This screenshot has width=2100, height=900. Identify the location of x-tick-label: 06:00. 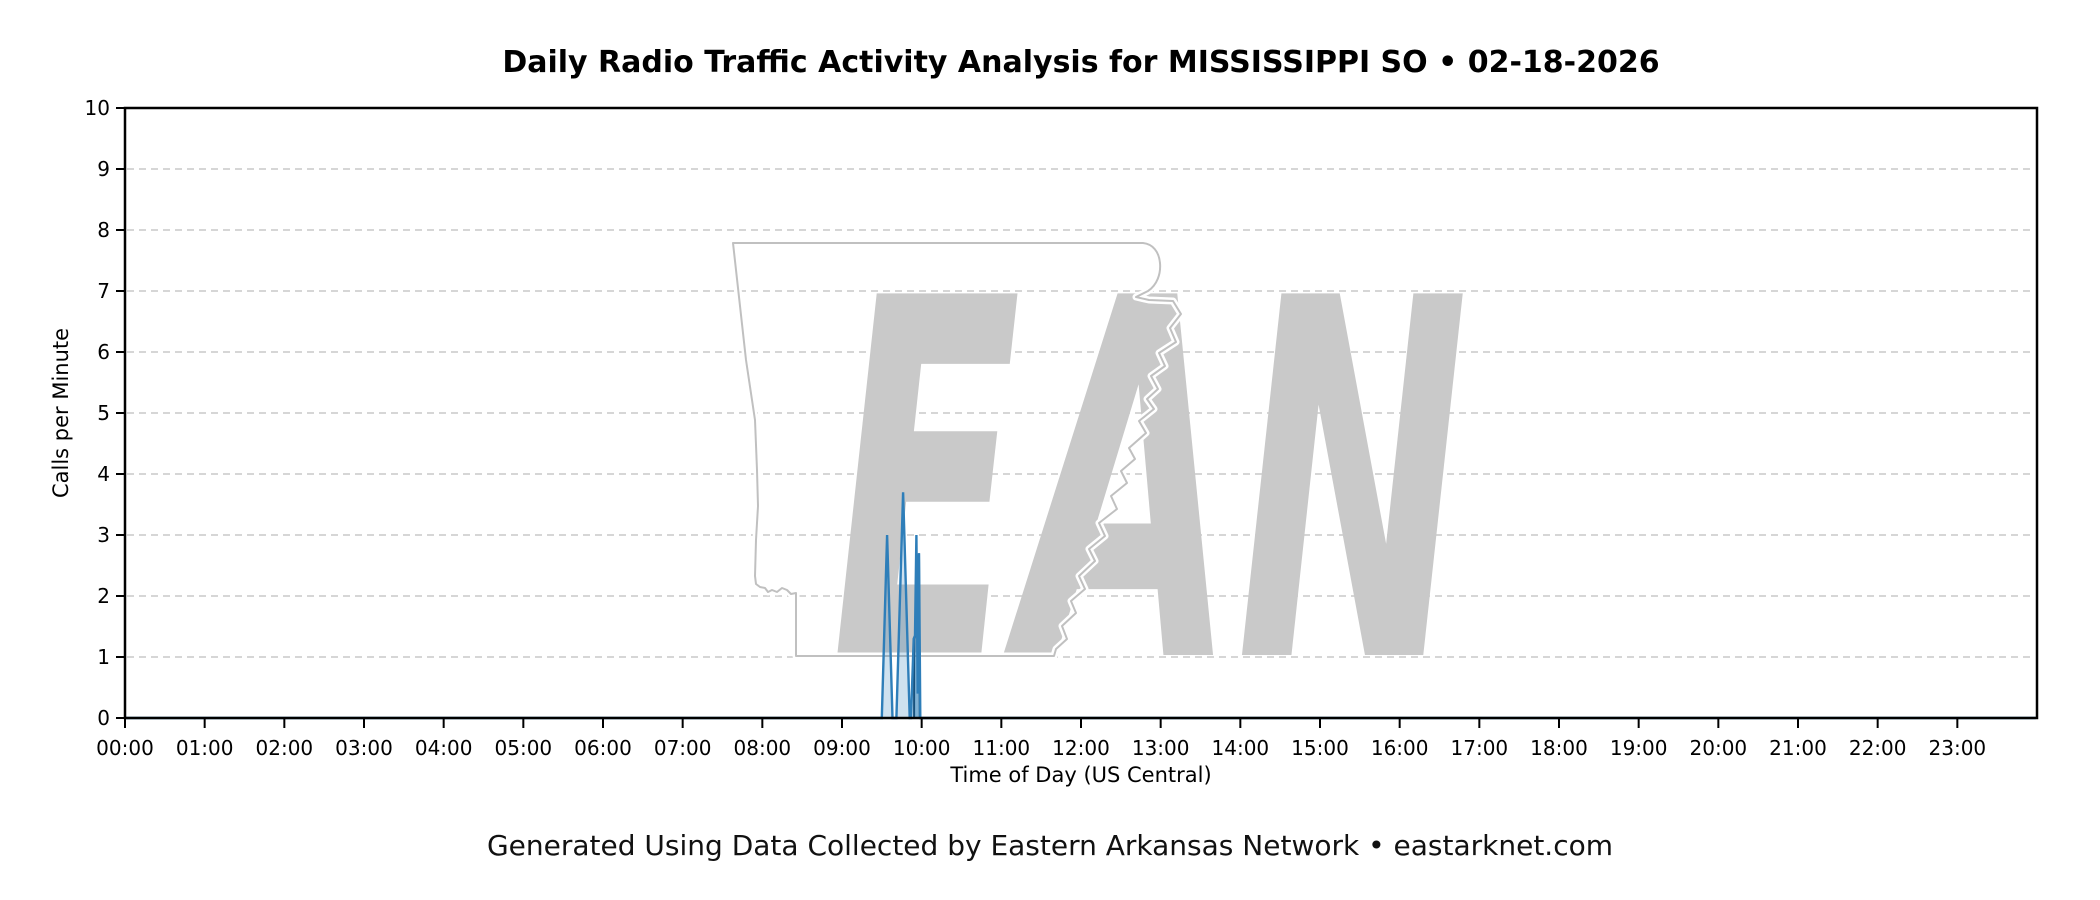
(603, 748).